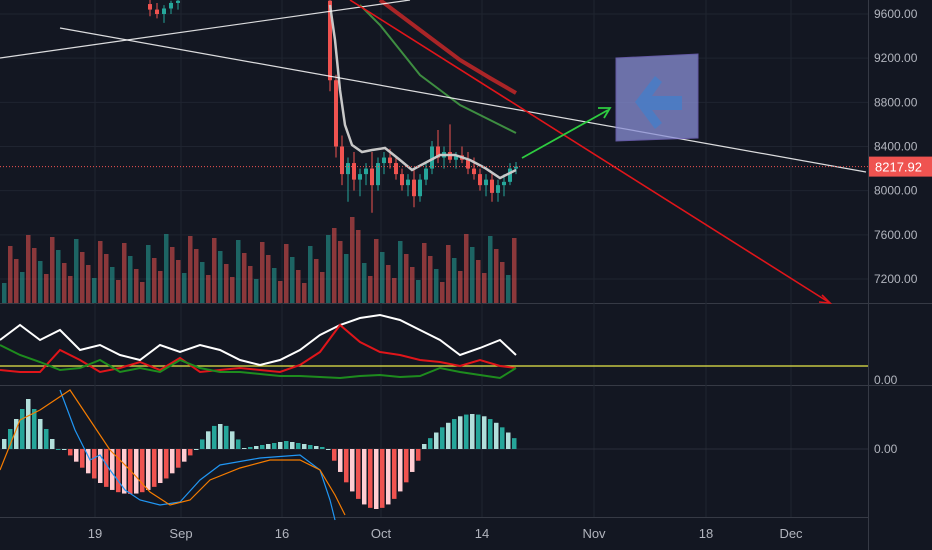 This screenshot has width=932, height=550. I want to click on ma-short, so click(422, 92).